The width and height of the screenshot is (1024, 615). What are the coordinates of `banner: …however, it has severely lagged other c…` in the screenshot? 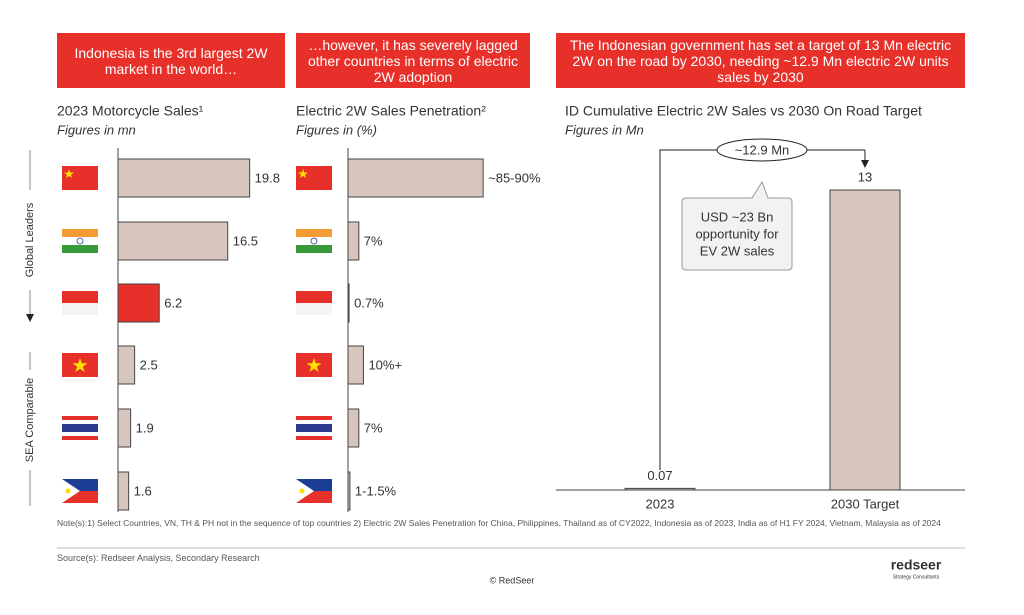 It's located at (413, 60).